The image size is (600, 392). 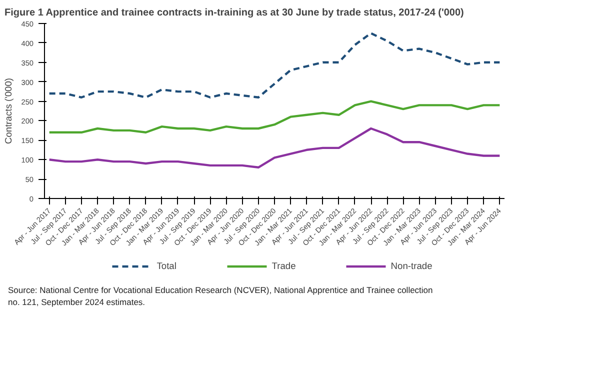 What do you see at coordinates (8, 111) in the screenshot?
I see `y-axis-title: Contracts ('000)` at bounding box center [8, 111].